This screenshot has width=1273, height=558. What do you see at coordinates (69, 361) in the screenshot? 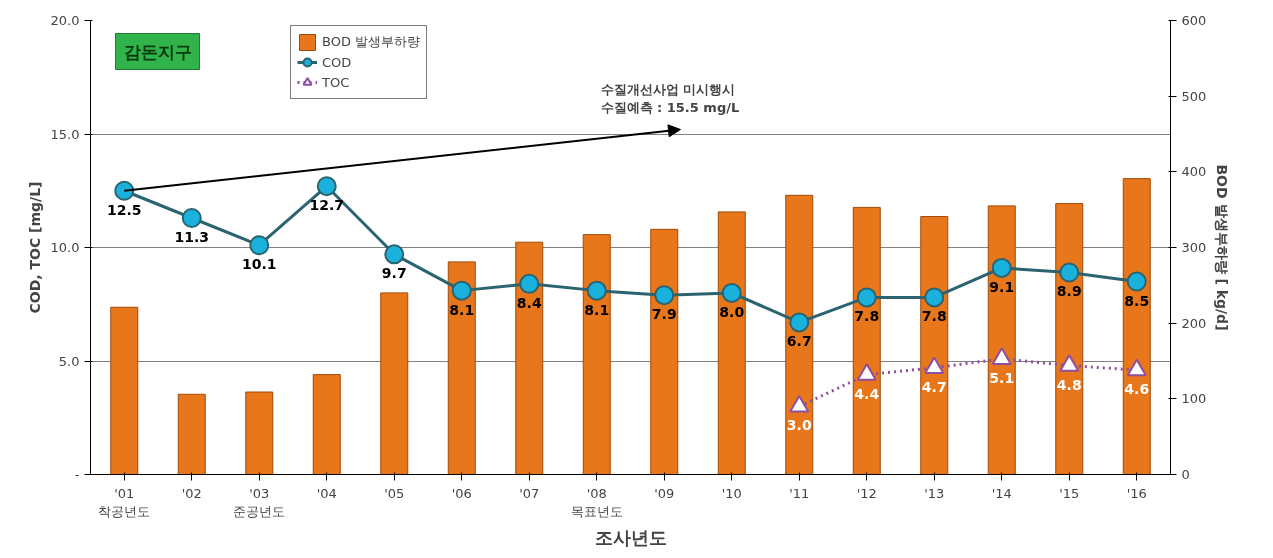
I see `y-tick-label: 5.0` at bounding box center [69, 361].